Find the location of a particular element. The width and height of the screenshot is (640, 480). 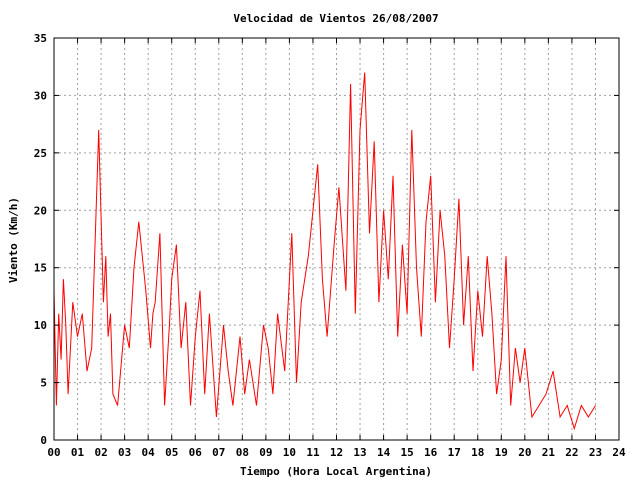

x-tick-label: 06 is located at coordinates (196, 452).